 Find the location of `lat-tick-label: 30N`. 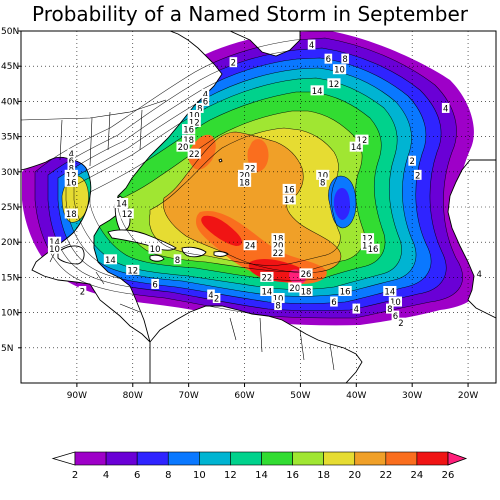

lat-tick-label: 30N is located at coordinates (10, 173).